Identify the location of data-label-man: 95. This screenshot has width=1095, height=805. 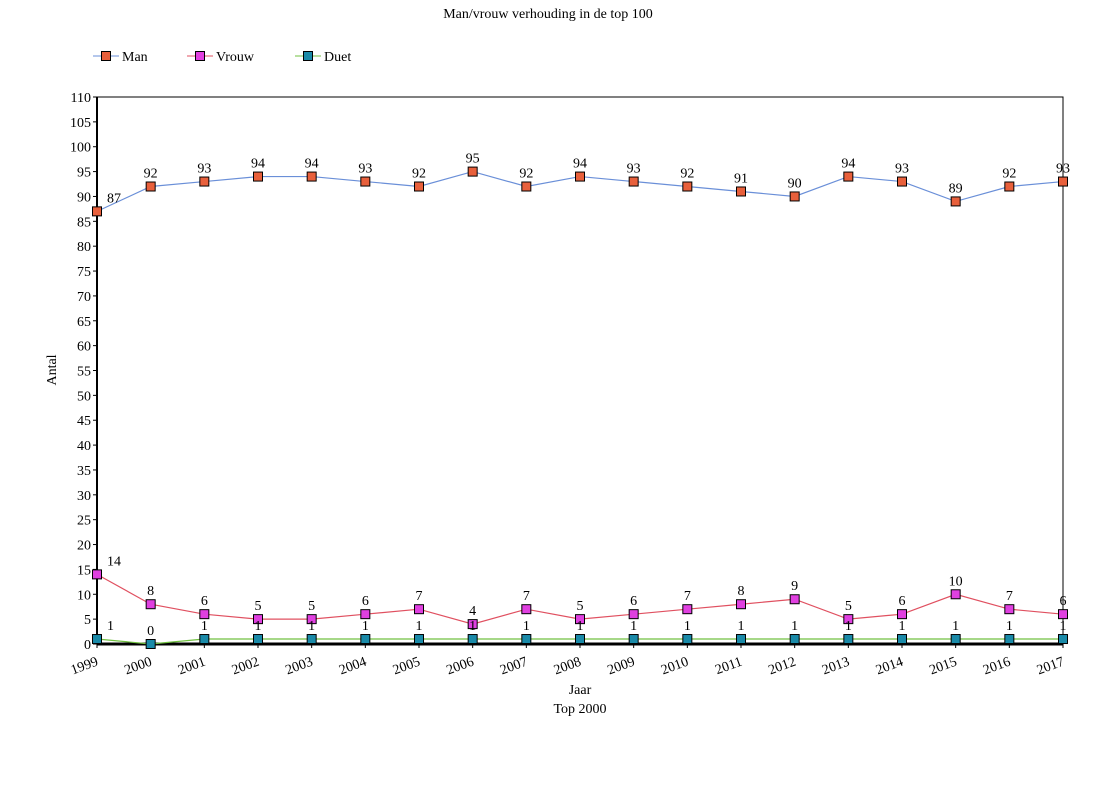
(473, 159).